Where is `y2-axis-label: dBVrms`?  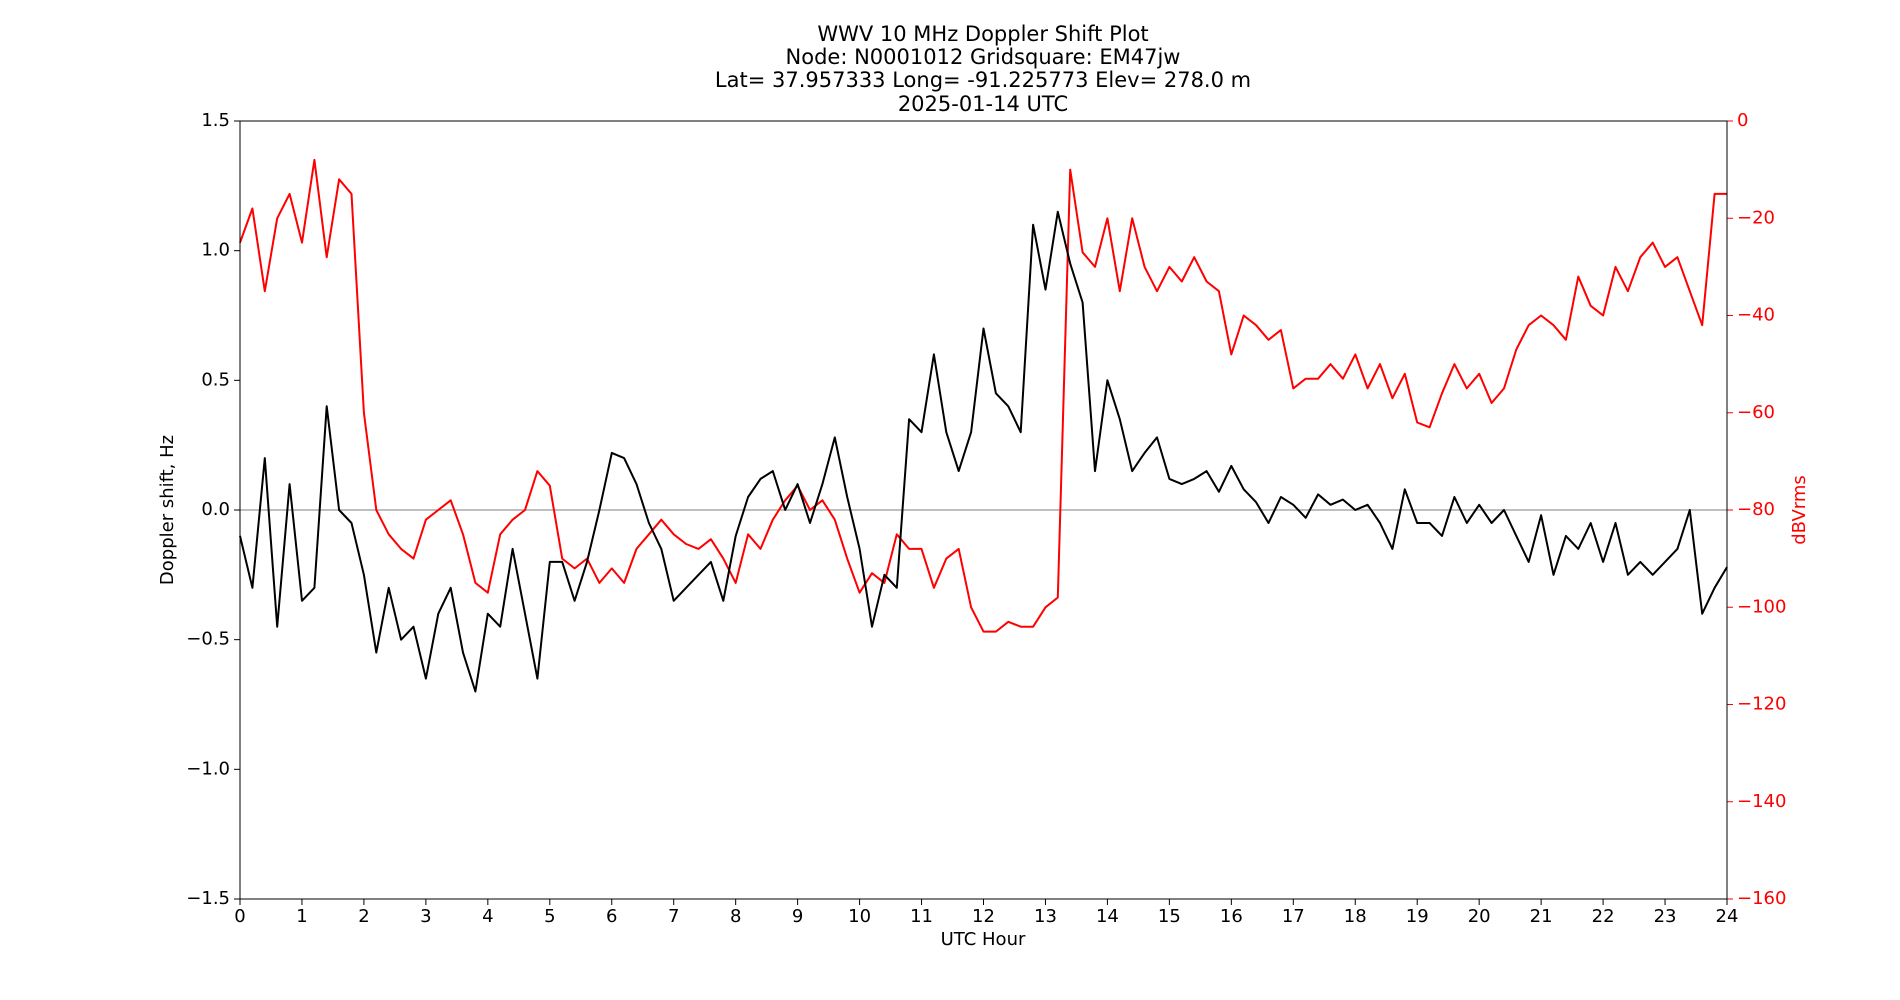
y2-axis-label: dBVrms is located at coordinates (1799, 510).